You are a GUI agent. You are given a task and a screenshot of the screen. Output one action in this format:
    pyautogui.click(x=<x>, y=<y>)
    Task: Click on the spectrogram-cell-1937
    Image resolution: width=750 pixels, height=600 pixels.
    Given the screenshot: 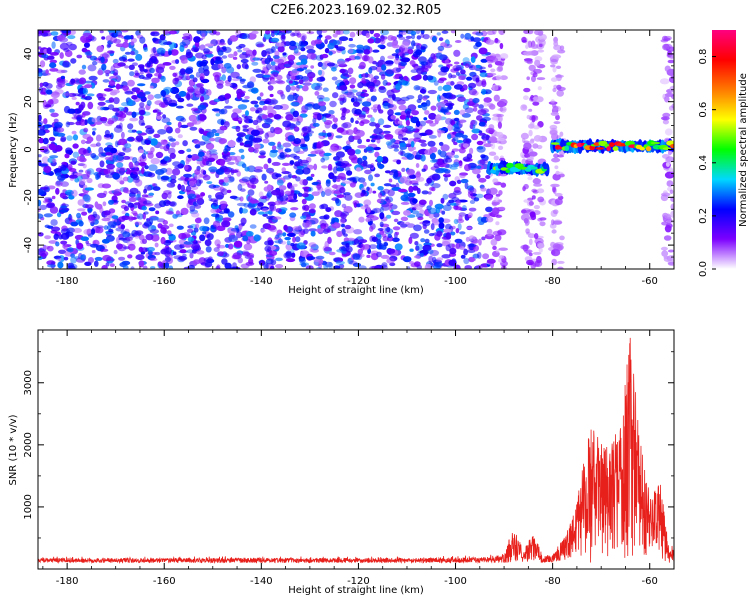 What is the action you would take?
    pyautogui.click(x=153, y=33)
    